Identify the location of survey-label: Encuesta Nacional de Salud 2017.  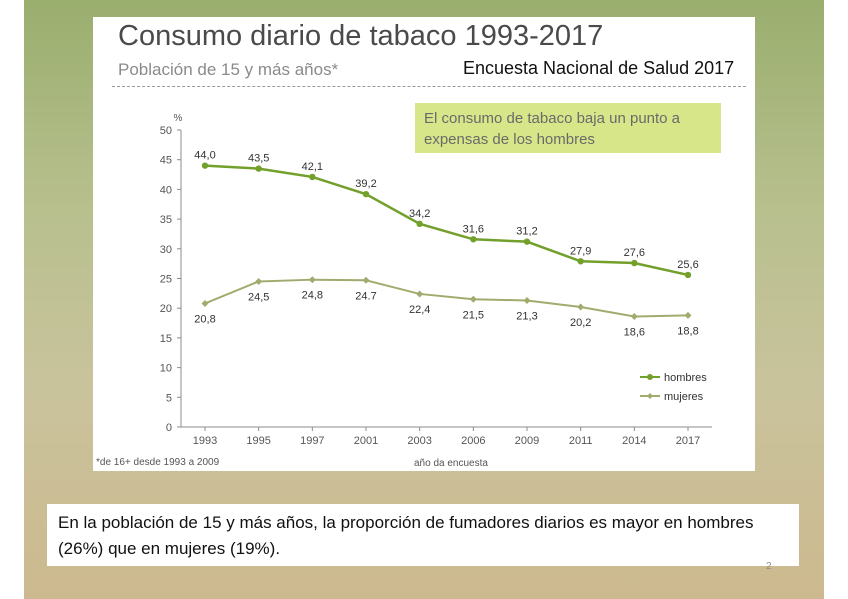
(599, 68).